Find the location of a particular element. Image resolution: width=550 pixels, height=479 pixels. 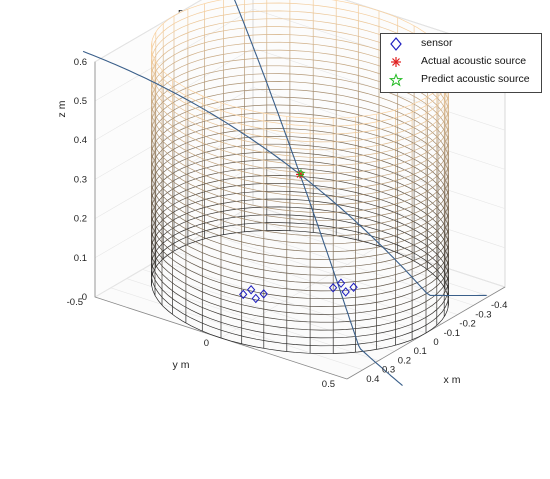

z-tick-label: 0 is located at coordinates (84, 297).